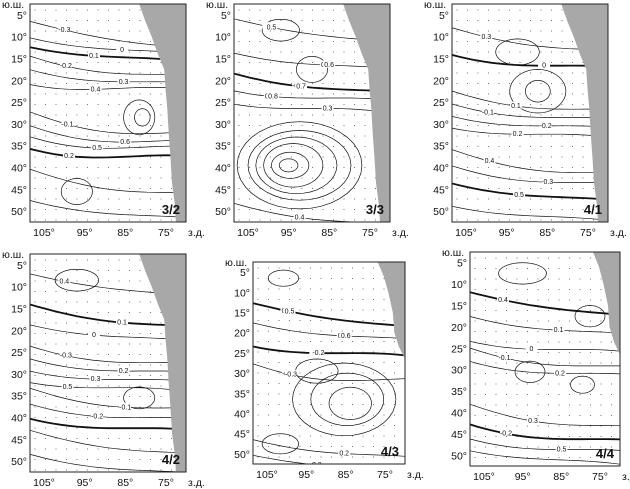 This screenshot has width=630, height=489. What do you see at coordinates (66, 356) in the screenshot?
I see `contour-value: -0.3` at bounding box center [66, 356].